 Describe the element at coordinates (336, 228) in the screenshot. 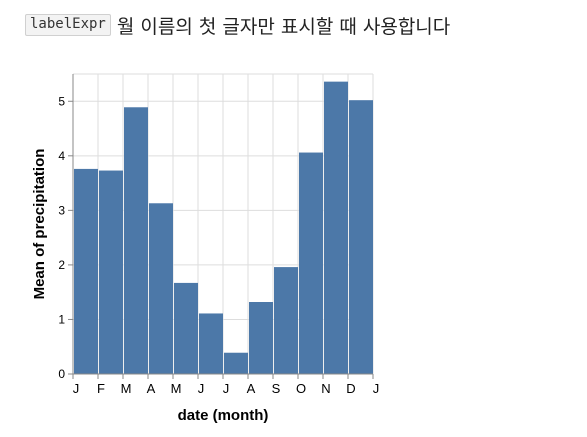

I see `bar-nov` at that location.